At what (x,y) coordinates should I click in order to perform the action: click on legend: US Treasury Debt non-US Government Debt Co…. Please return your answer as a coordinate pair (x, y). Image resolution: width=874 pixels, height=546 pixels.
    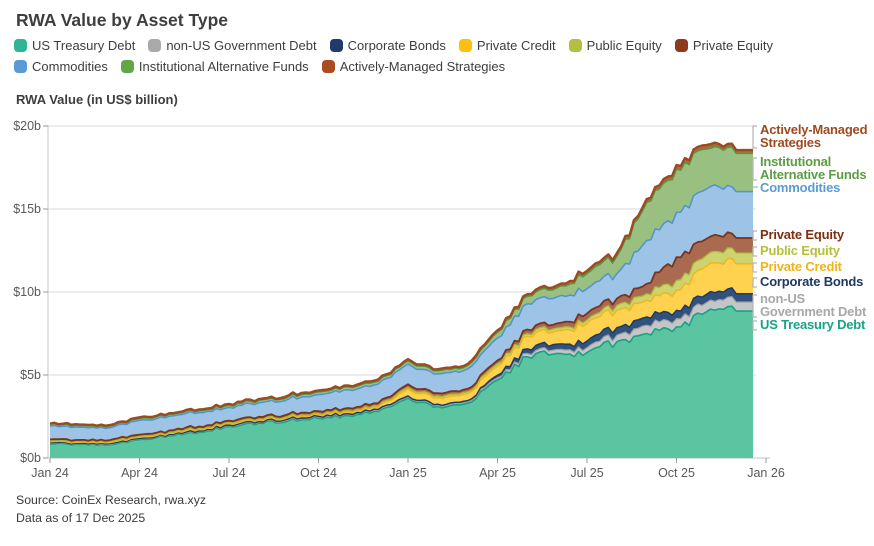
    Looking at the image, I should click on (439, 59).